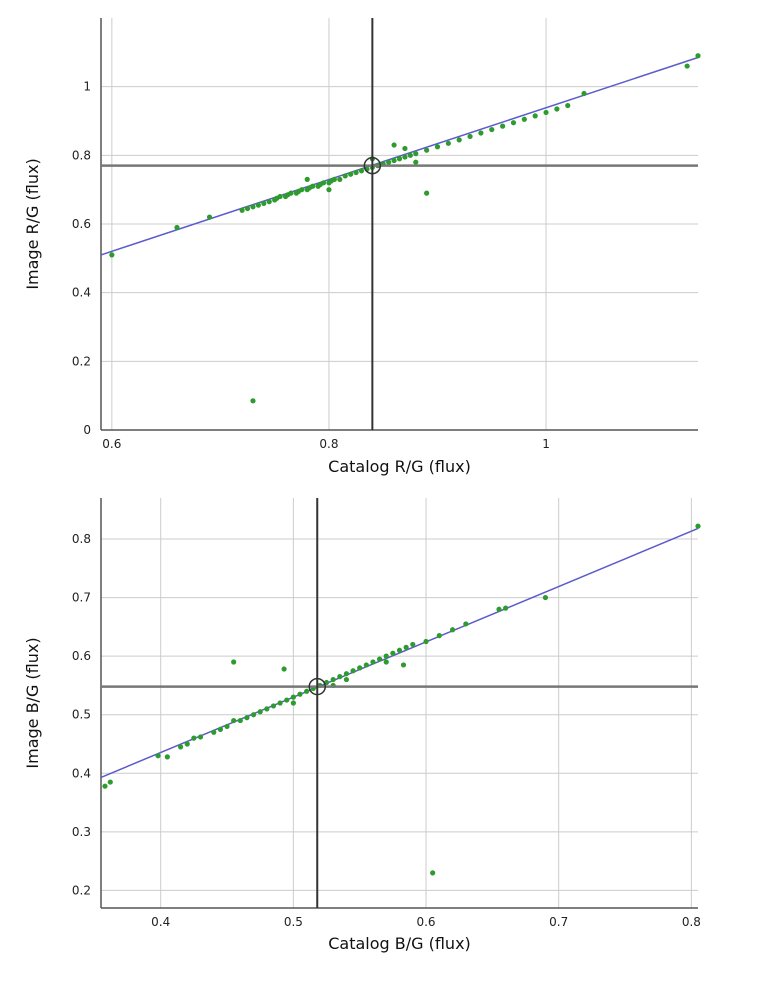 This screenshot has width=768, height=983. I want to click on y-tick-label: 0, so click(87, 430).